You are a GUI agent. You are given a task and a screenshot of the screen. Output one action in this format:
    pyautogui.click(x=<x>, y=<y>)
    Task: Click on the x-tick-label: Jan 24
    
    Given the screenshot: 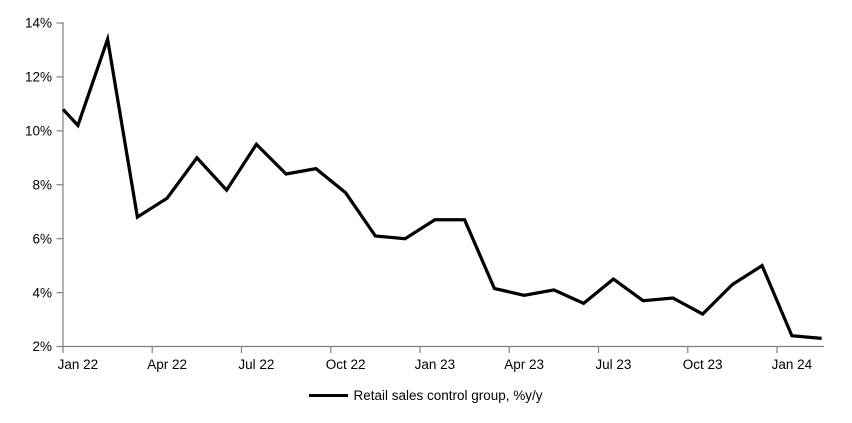 What is the action you would take?
    pyautogui.click(x=792, y=364)
    